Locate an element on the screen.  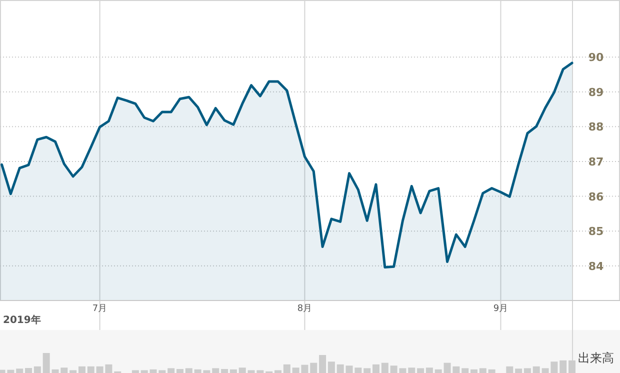
text: 2019年 is located at coordinates (22, 320).